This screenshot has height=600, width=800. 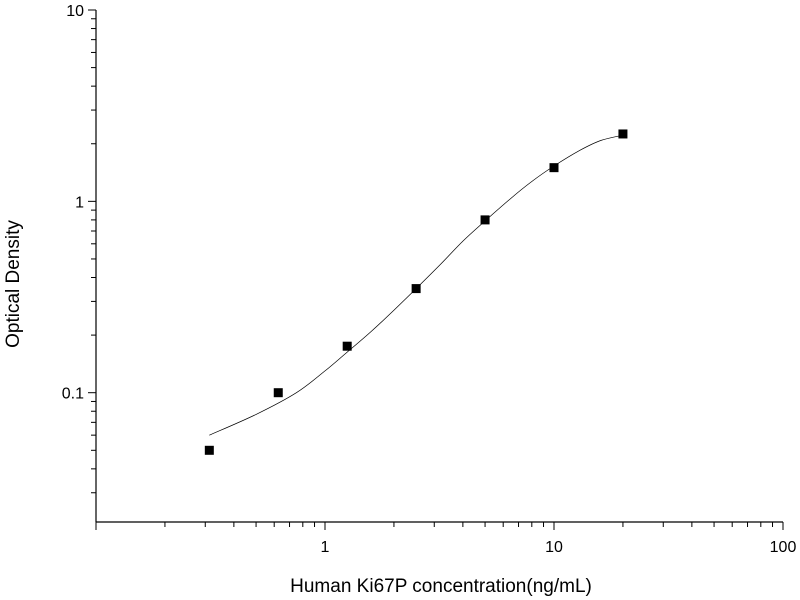 What do you see at coordinates (783, 547) in the screenshot?
I see `x-tick-label: 100` at bounding box center [783, 547].